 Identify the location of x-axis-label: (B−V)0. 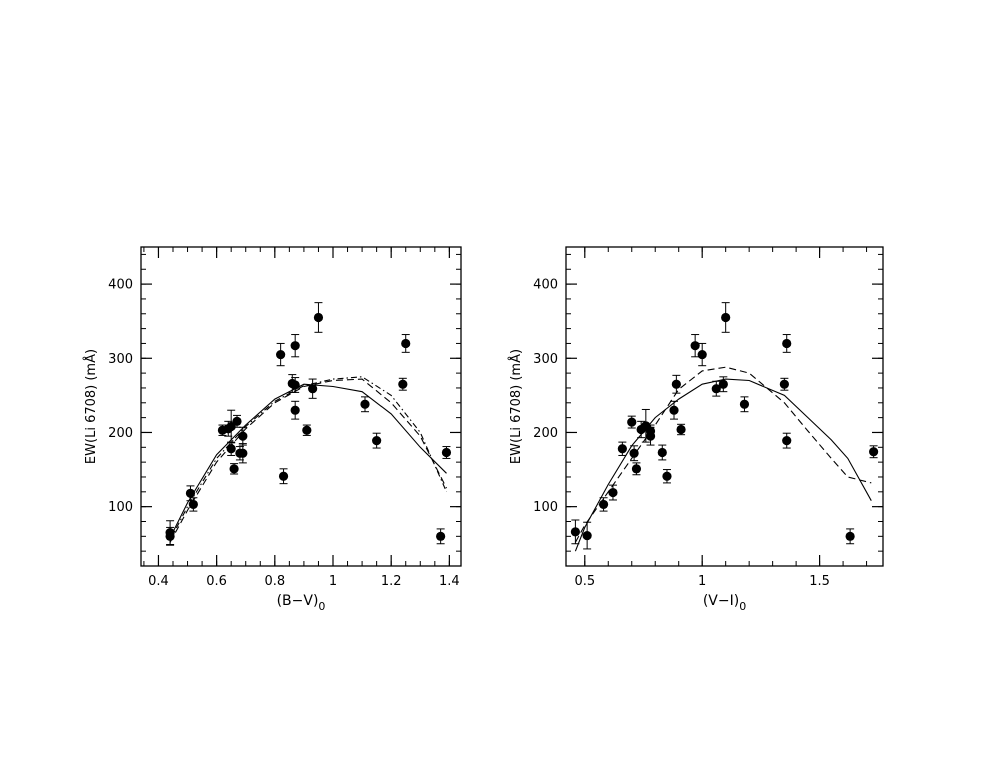
(301, 603).